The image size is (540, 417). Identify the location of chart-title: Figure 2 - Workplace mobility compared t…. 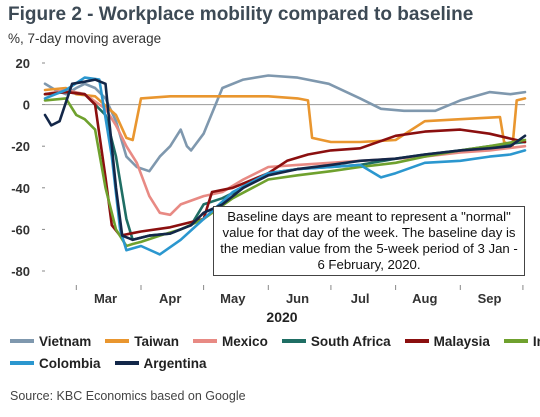
(241, 14).